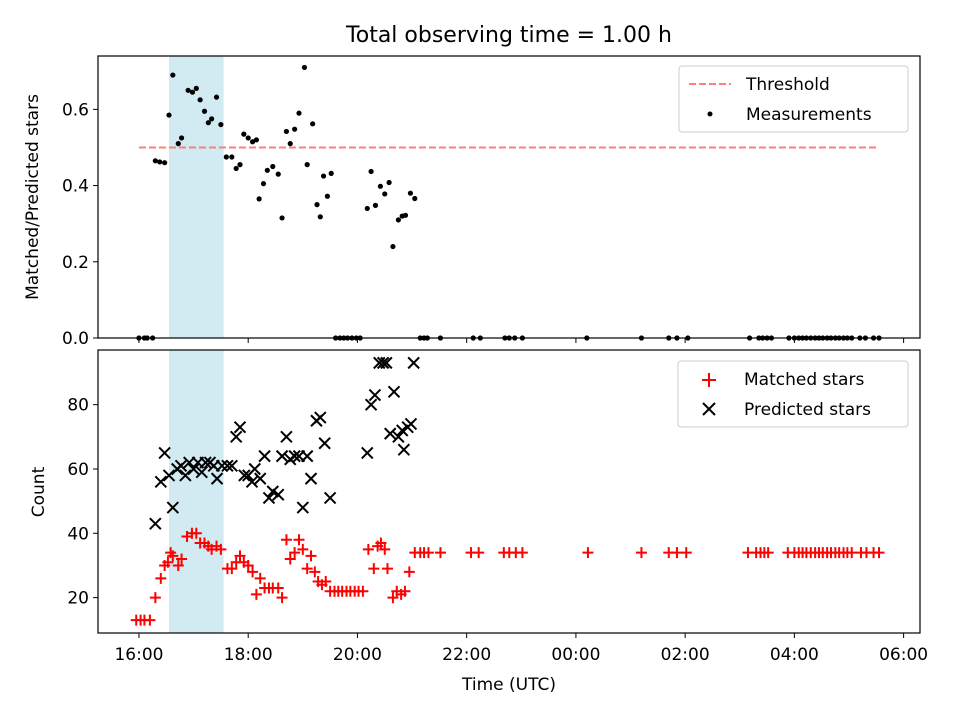 The height and width of the screenshot is (720, 960). What do you see at coordinates (78, 599) in the screenshot?
I see `y-tick-label: 20` at bounding box center [78, 599].